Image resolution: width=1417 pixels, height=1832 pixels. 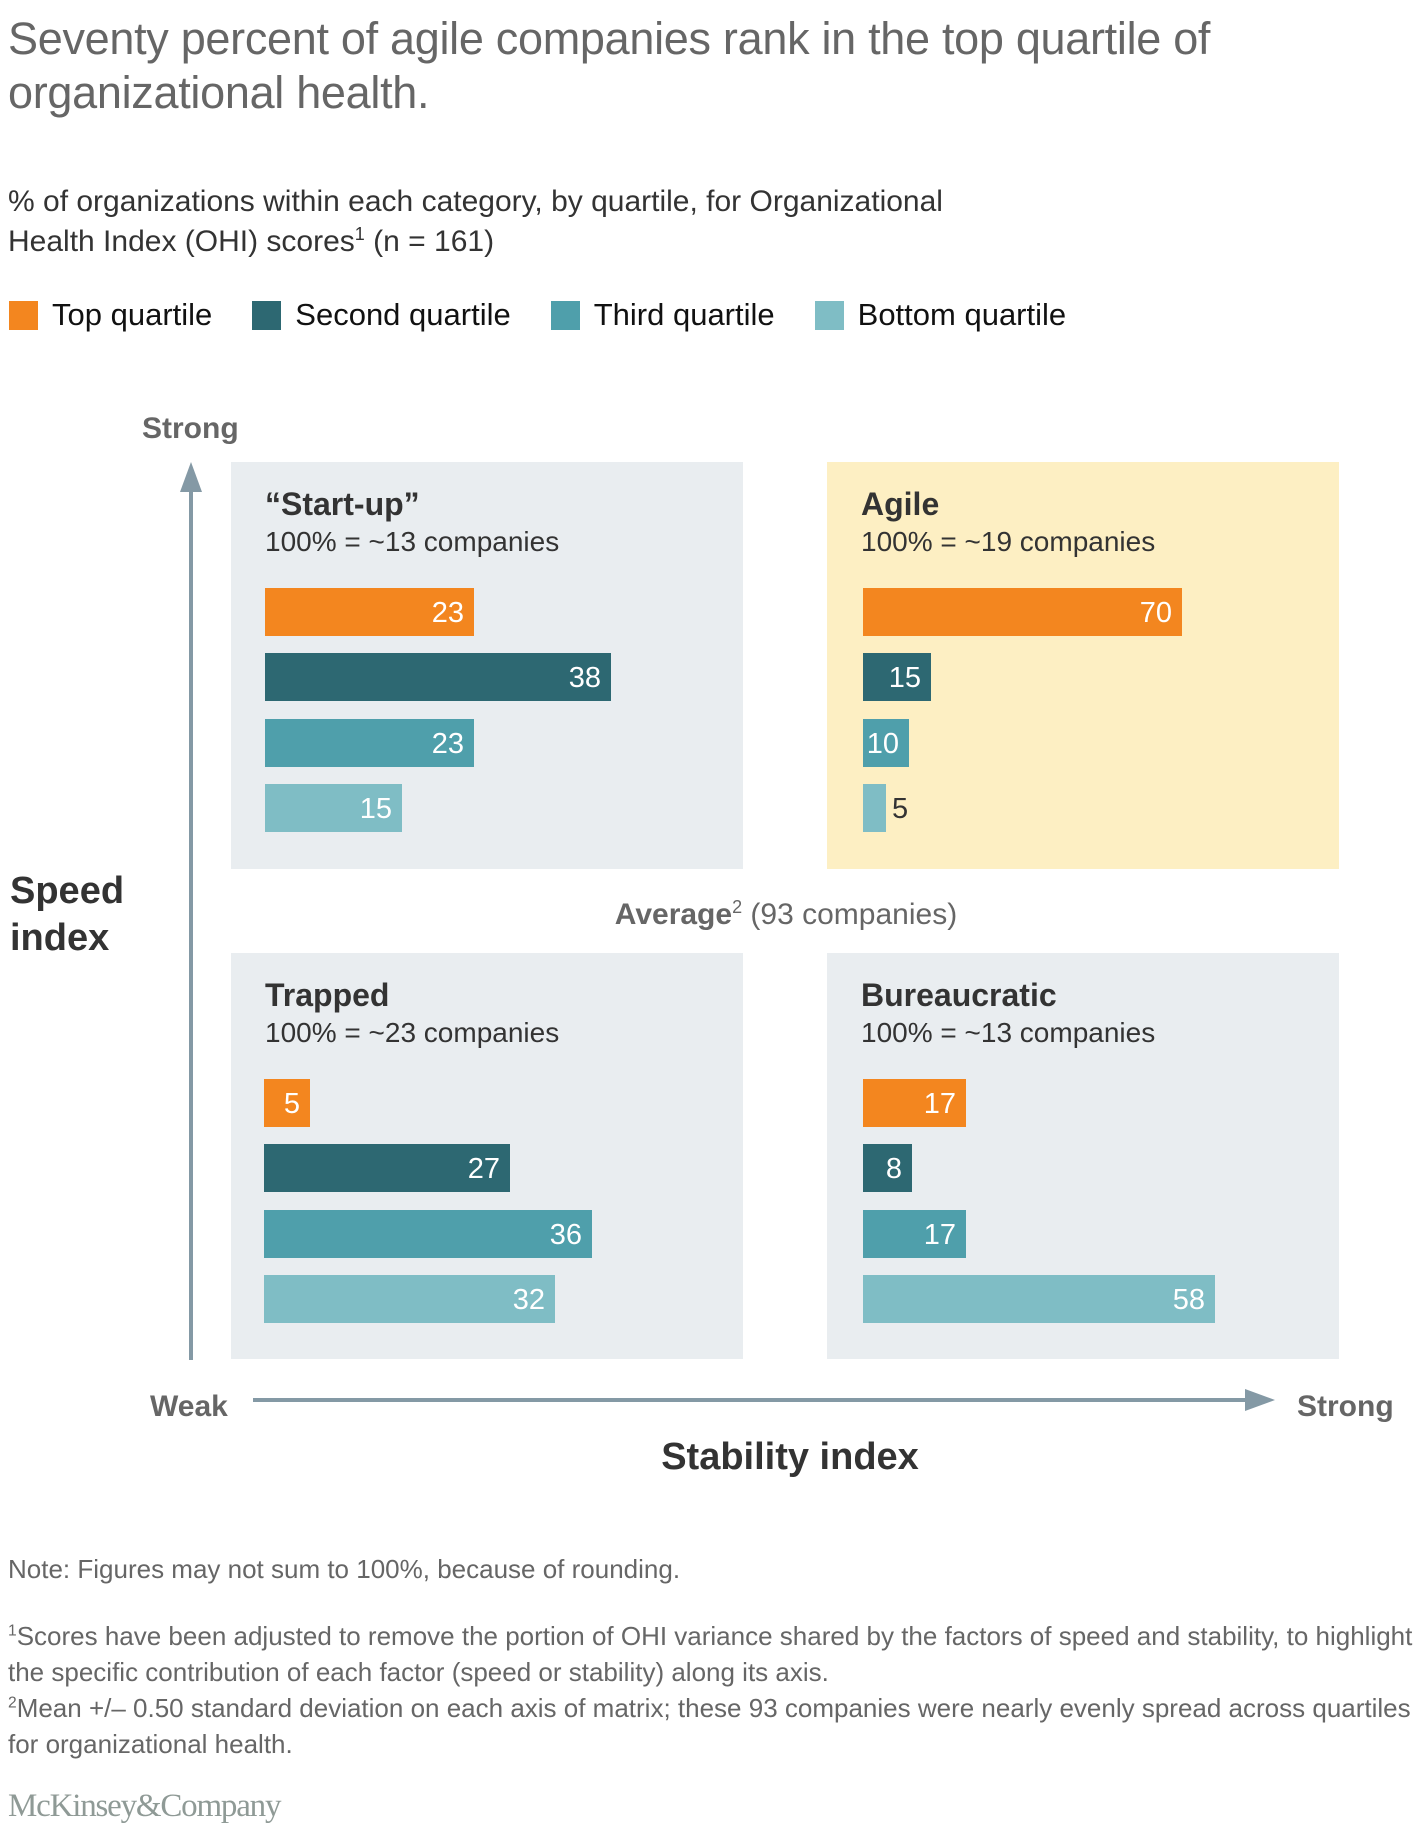 I want to click on footnote-ref-1: 1, so click(x=359, y=234).